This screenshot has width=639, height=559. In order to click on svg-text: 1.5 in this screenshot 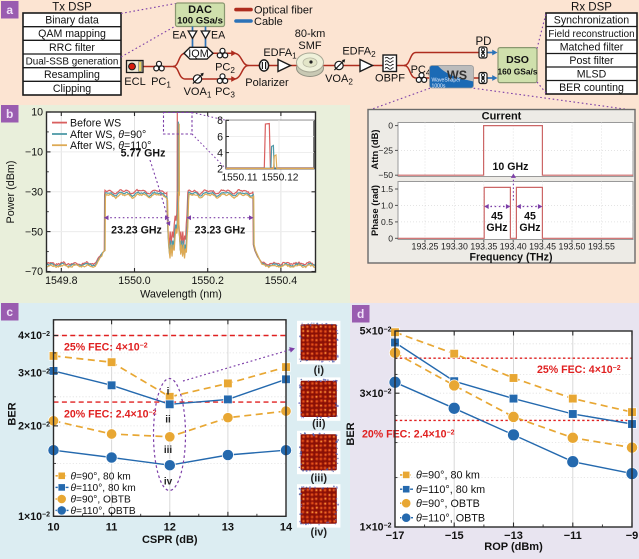, I will do `click(387, 189)`.